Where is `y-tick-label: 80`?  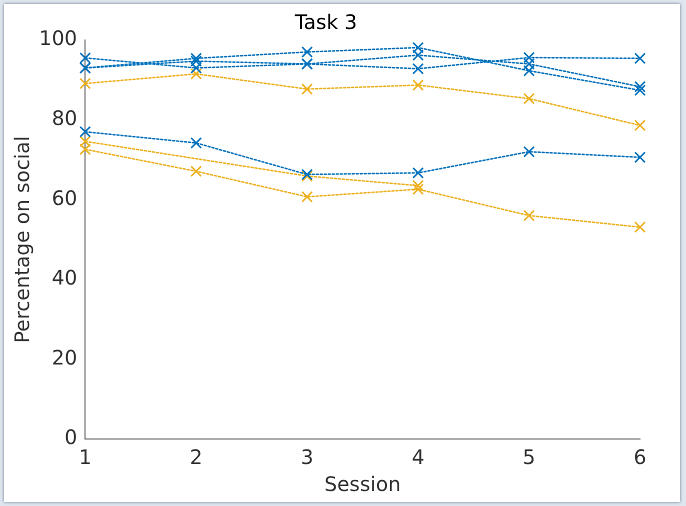 y-tick-label: 80 is located at coordinates (65, 118).